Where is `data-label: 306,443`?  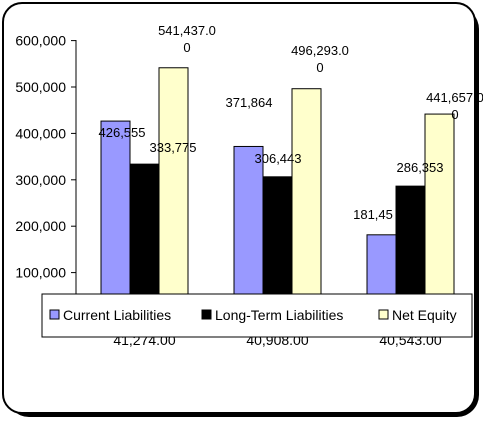 data-label: 306,443 is located at coordinates (278, 158).